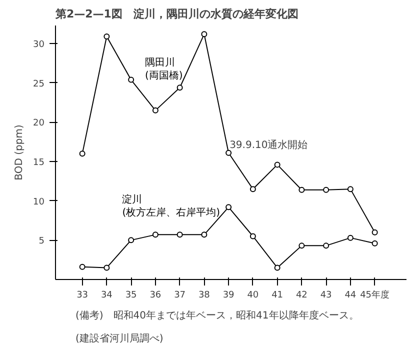 The height and width of the screenshot is (349, 414). What do you see at coordinates (350, 295) in the screenshot?
I see `x-tick-label: 44` at bounding box center [350, 295].